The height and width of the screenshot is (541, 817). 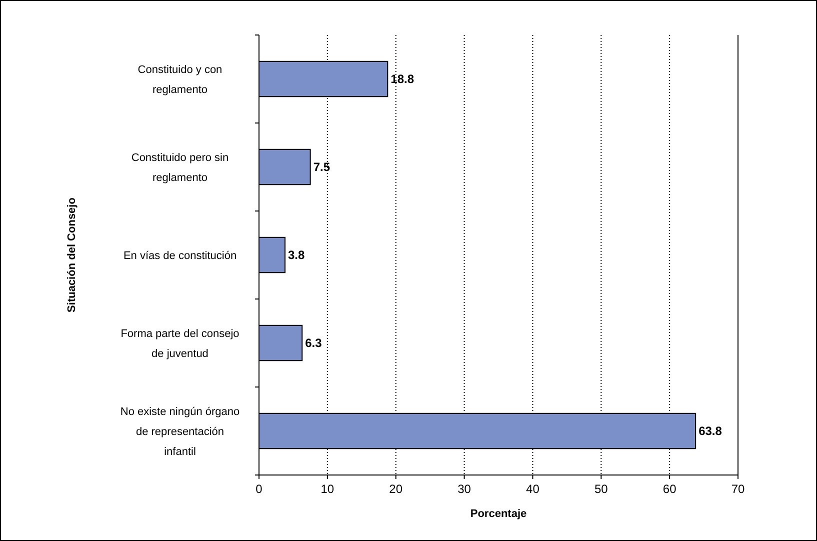 I want to click on data-label: 3.8, so click(x=297, y=255).